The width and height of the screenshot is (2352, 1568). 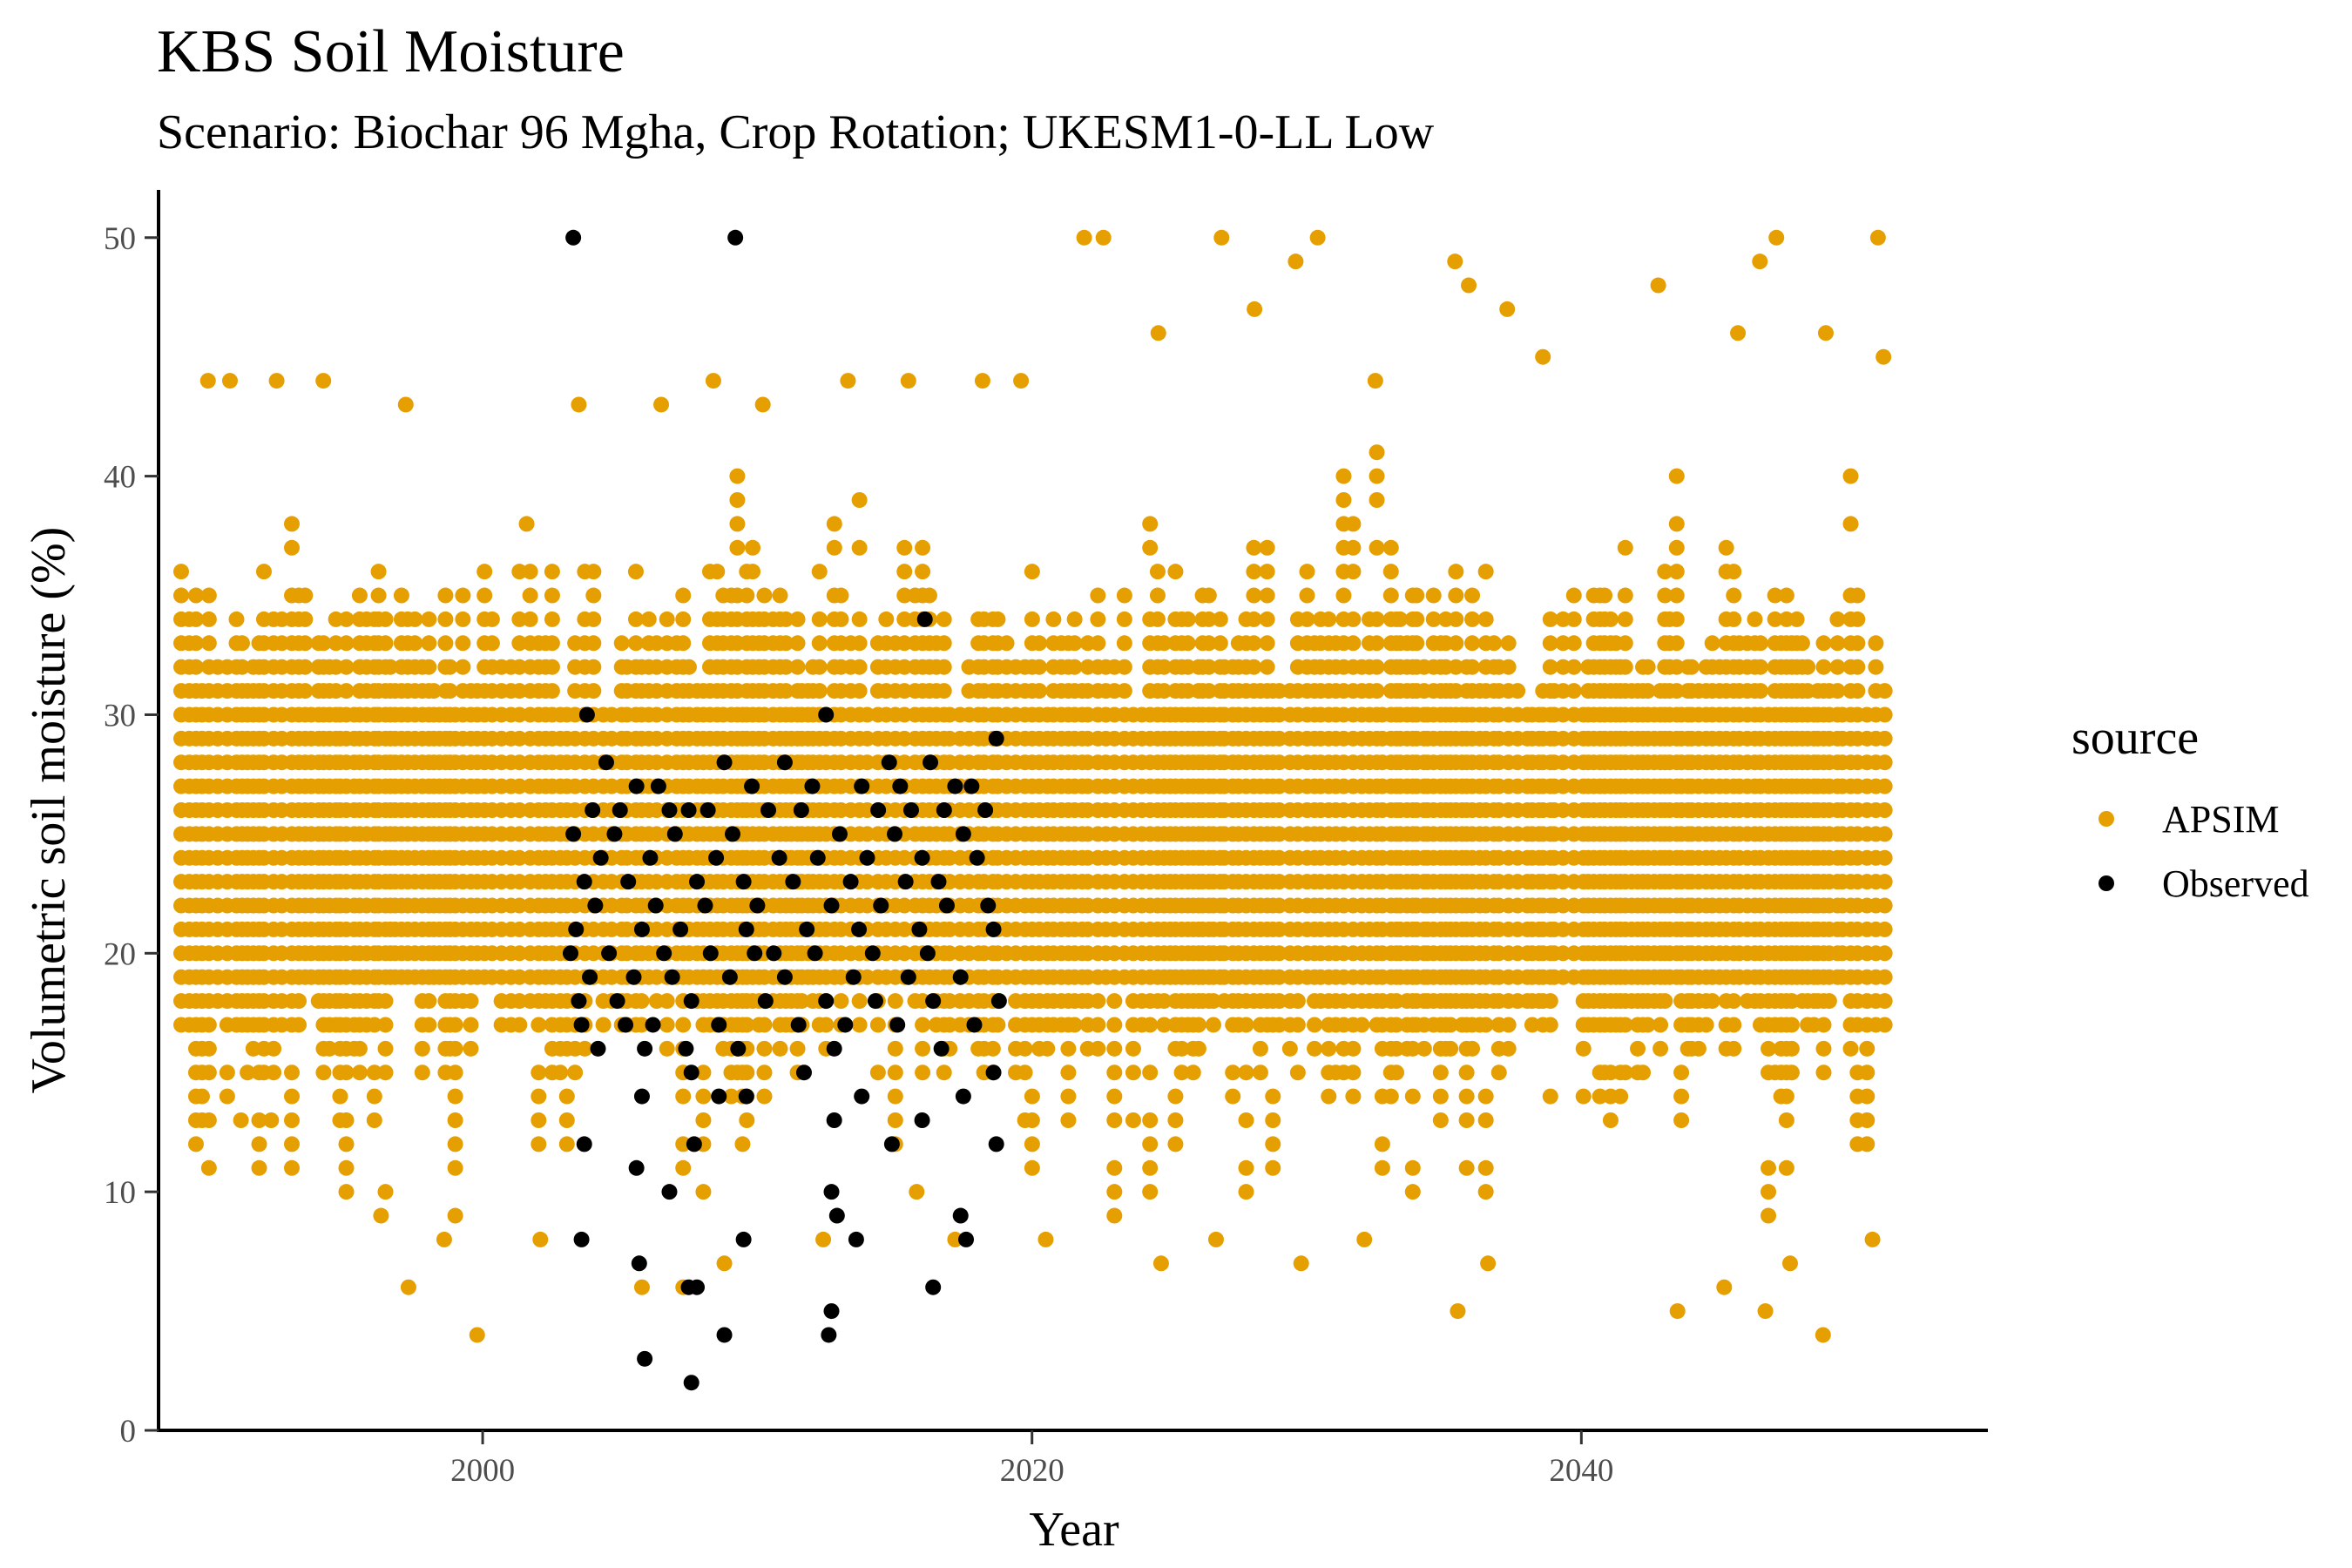 I want to click on y-tick-label: 20, so click(x=120, y=954).